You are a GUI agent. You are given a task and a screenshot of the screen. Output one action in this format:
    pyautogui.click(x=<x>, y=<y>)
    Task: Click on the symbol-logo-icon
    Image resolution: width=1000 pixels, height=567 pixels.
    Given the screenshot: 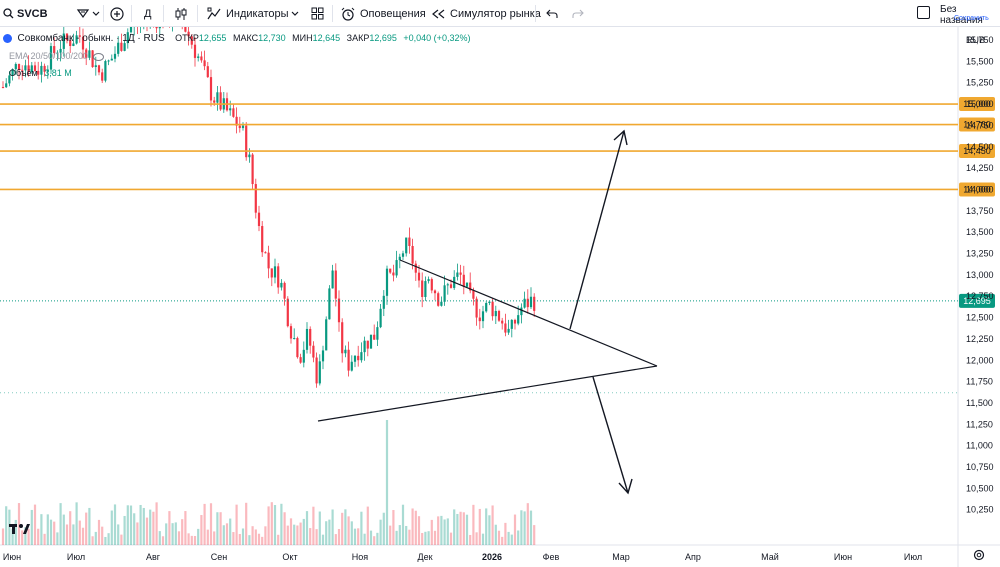 What is the action you would take?
    pyautogui.click(x=7, y=39)
    